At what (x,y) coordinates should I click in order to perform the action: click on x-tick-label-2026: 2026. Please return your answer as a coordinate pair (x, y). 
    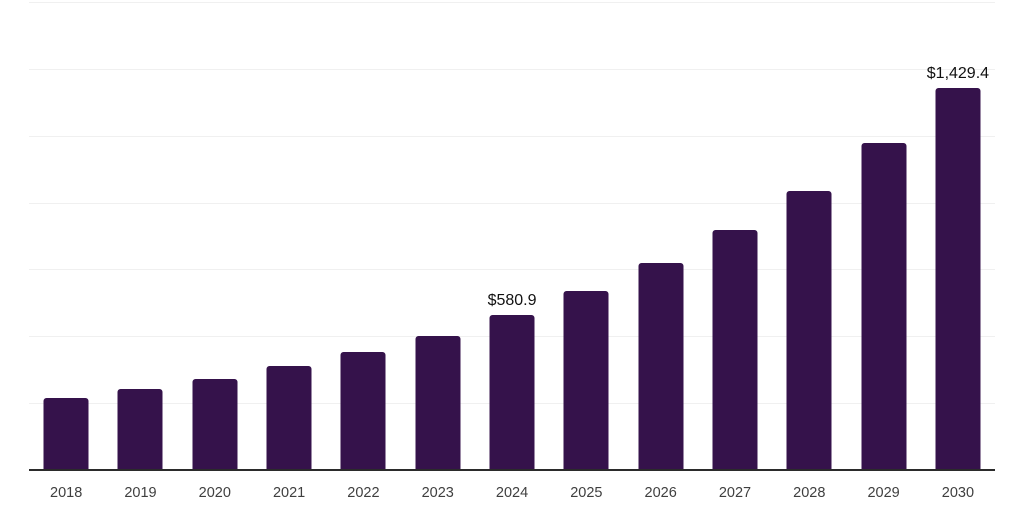
    Looking at the image, I should click on (660, 493).